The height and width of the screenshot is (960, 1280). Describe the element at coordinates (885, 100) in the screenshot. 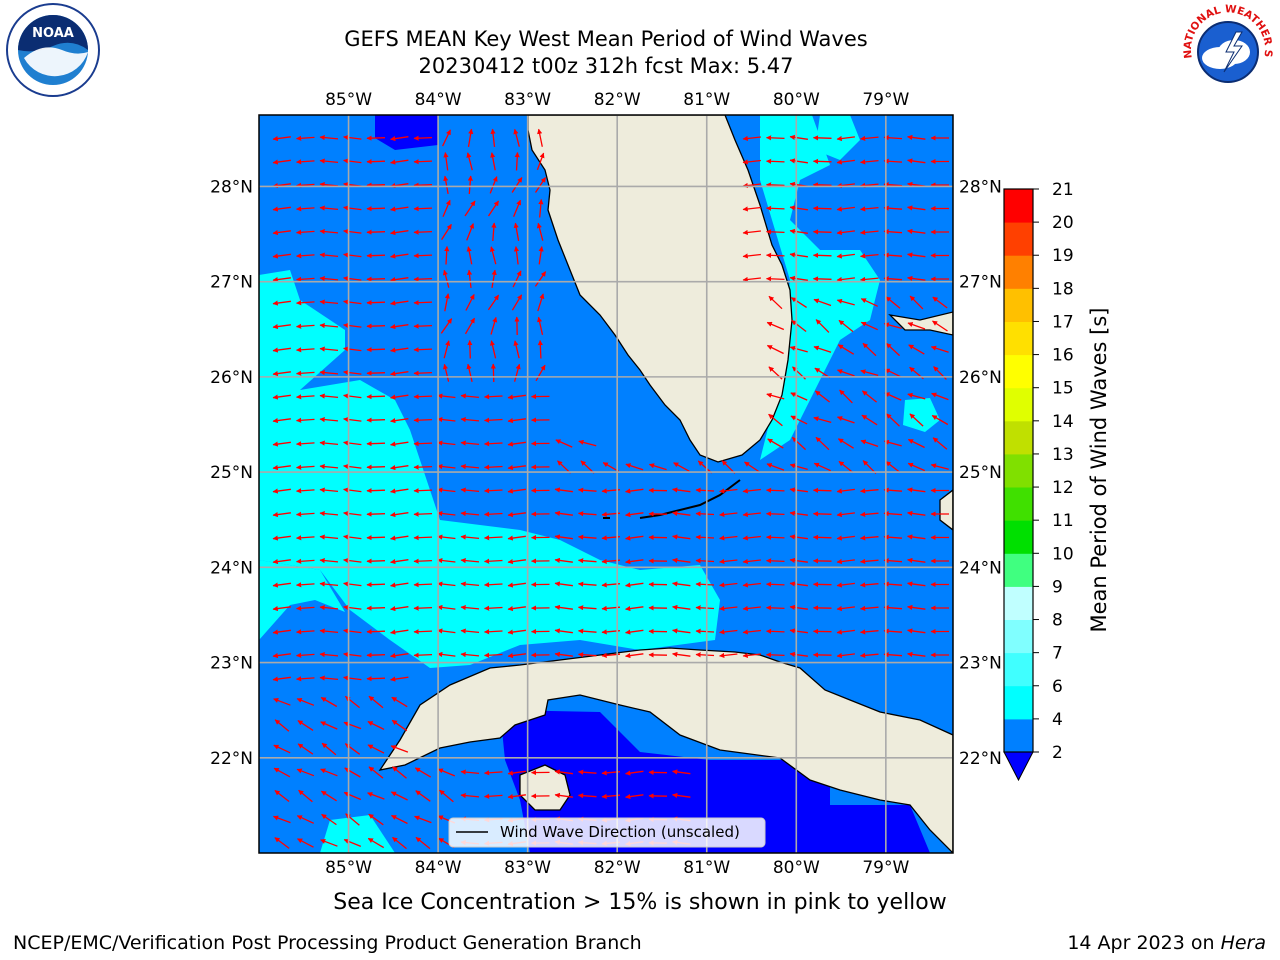

I see `lon-tick-label: 79°W` at that location.